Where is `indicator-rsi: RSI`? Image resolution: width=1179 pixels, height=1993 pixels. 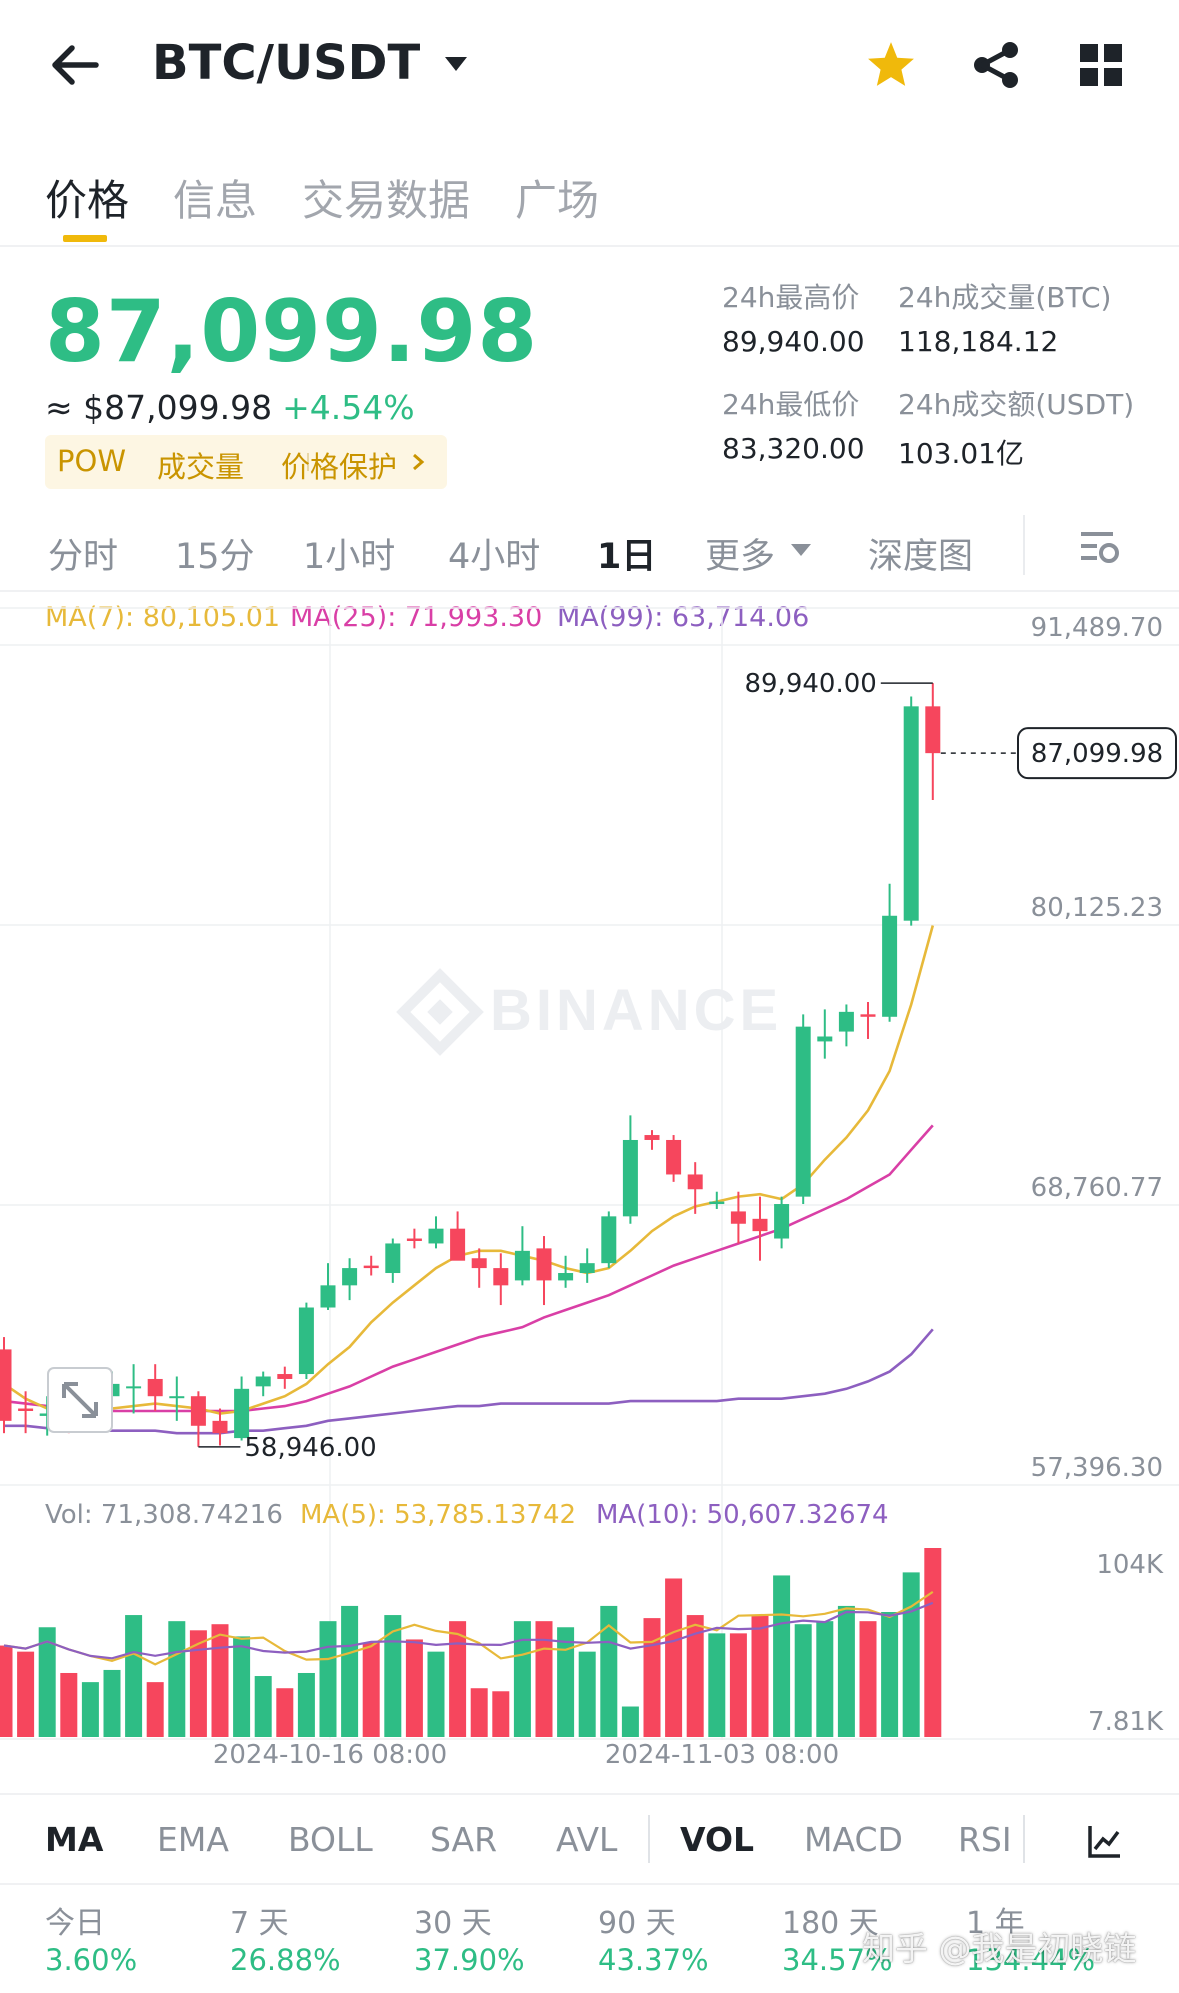
indicator-rsi: RSI is located at coordinates (985, 1839).